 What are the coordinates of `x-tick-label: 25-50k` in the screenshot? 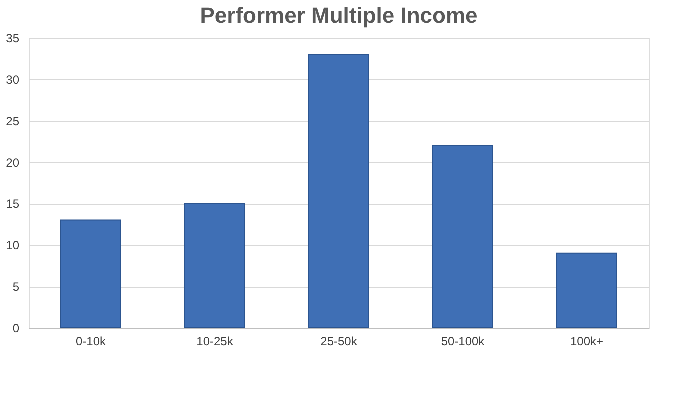 It's located at (339, 341).